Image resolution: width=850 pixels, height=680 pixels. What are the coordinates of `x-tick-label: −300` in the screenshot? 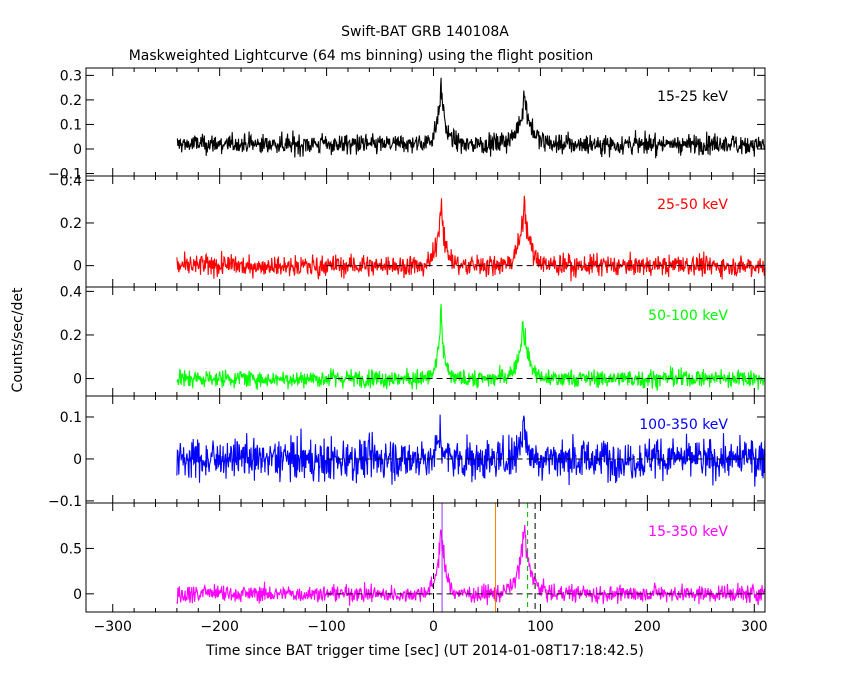 It's located at (113, 627).